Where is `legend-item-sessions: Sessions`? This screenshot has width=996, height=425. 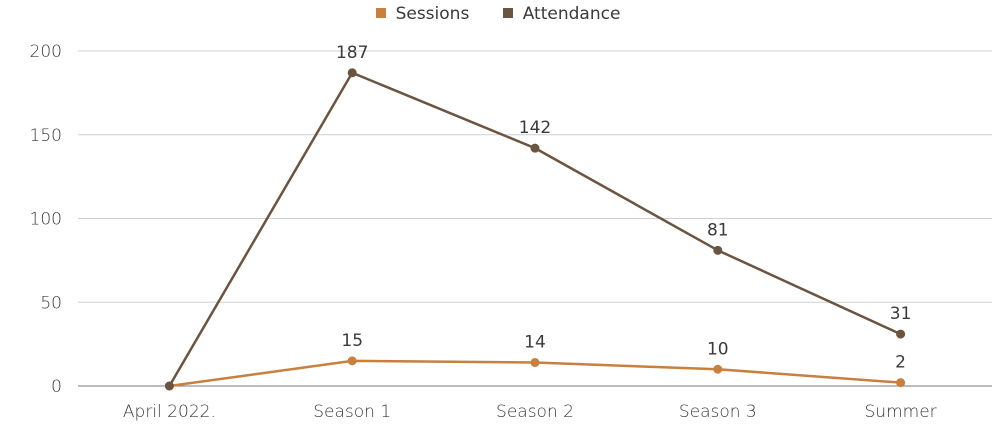
legend-item-sessions: Sessions is located at coordinates (422, 14).